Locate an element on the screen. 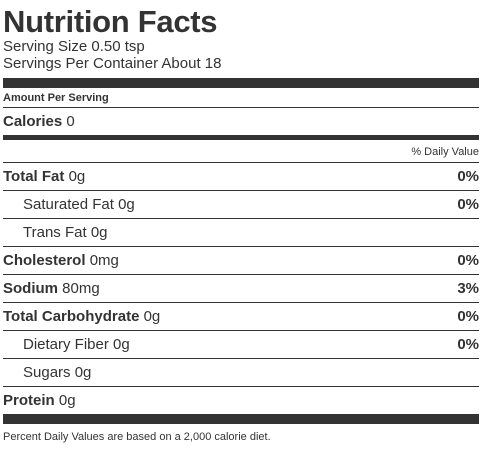 The image size is (482, 449). calories-label: Calories is located at coordinates (33, 121).